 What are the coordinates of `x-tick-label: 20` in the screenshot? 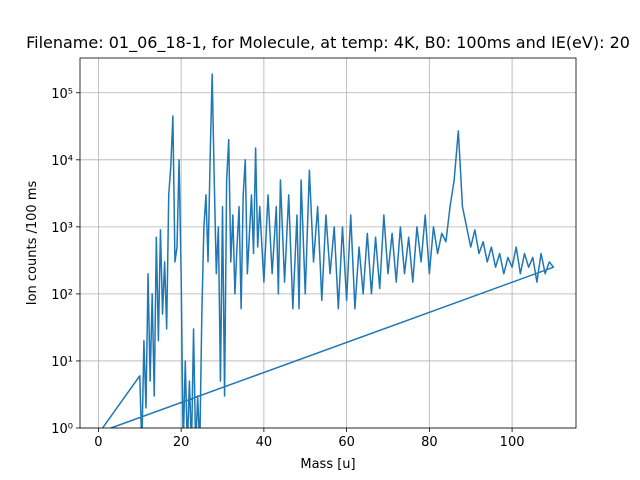 It's located at (181, 442).